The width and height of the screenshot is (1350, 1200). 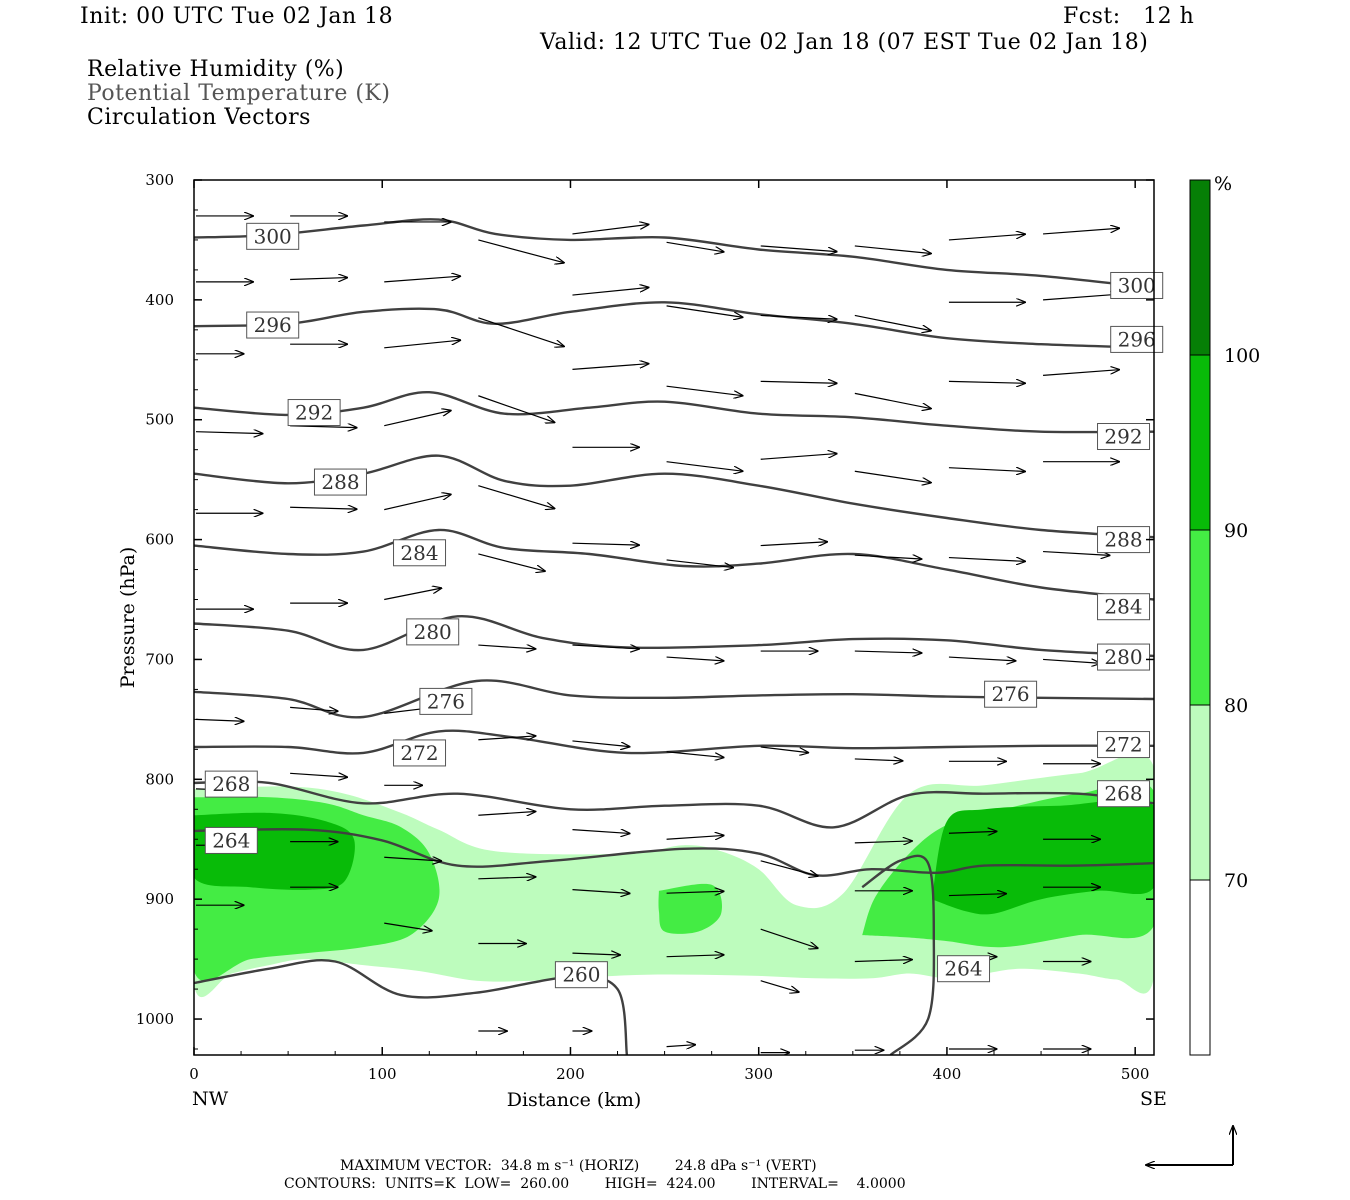 What do you see at coordinates (433, 632) in the screenshot?
I see `contour-label: 280` at bounding box center [433, 632].